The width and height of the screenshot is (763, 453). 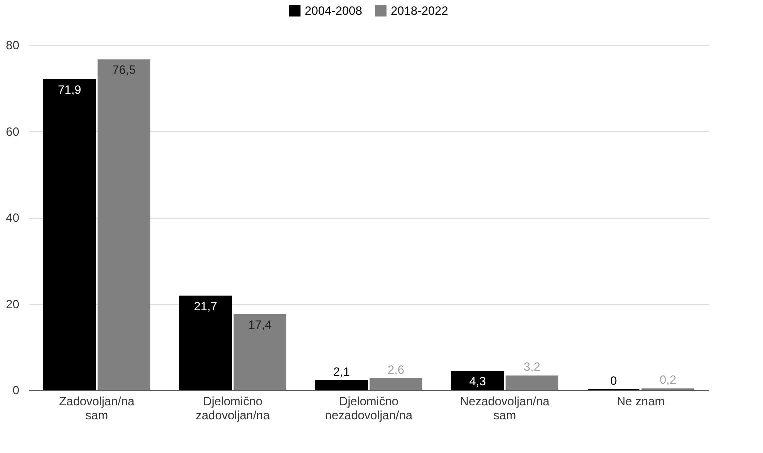 I want to click on data-label: 0, so click(x=614, y=381).